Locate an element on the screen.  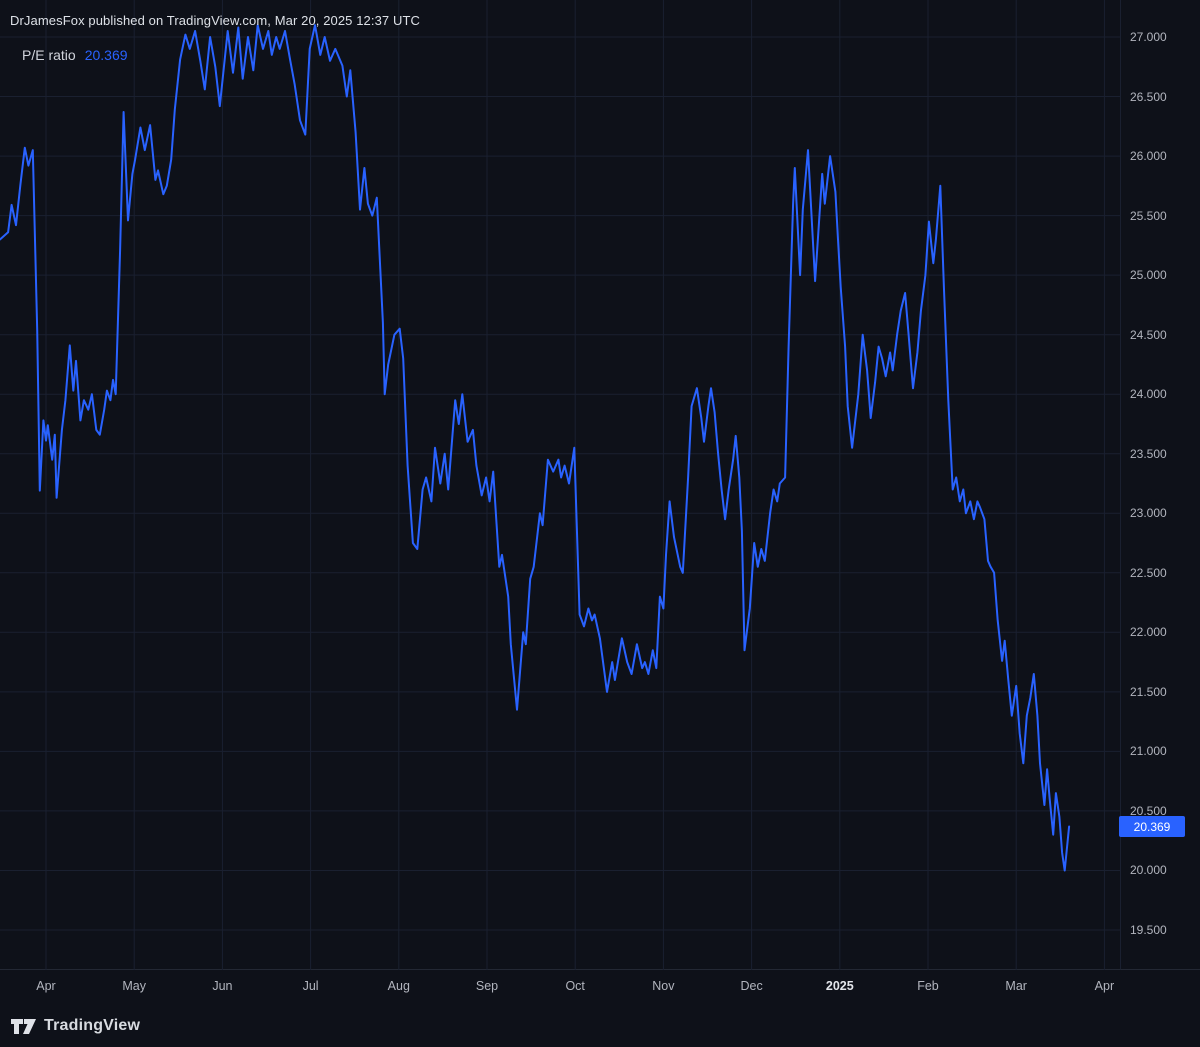
price-axis-label: 20.000 is located at coordinates (1148, 870).